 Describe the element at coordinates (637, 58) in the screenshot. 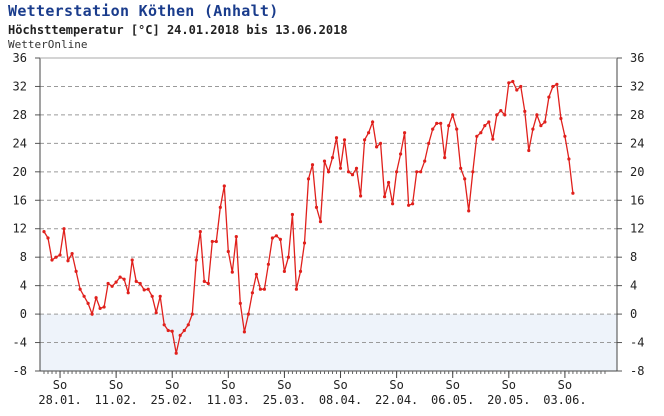

I see `y-tick-label-right: 36` at that location.